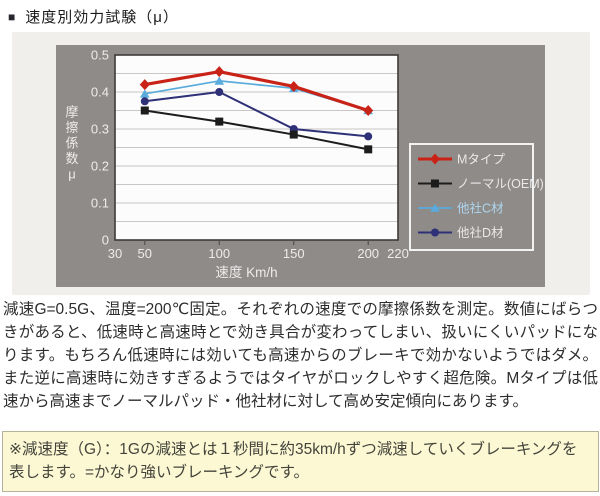 This screenshot has width=600, height=496. I want to click on y-axis-title: μ, so click(72, 174).